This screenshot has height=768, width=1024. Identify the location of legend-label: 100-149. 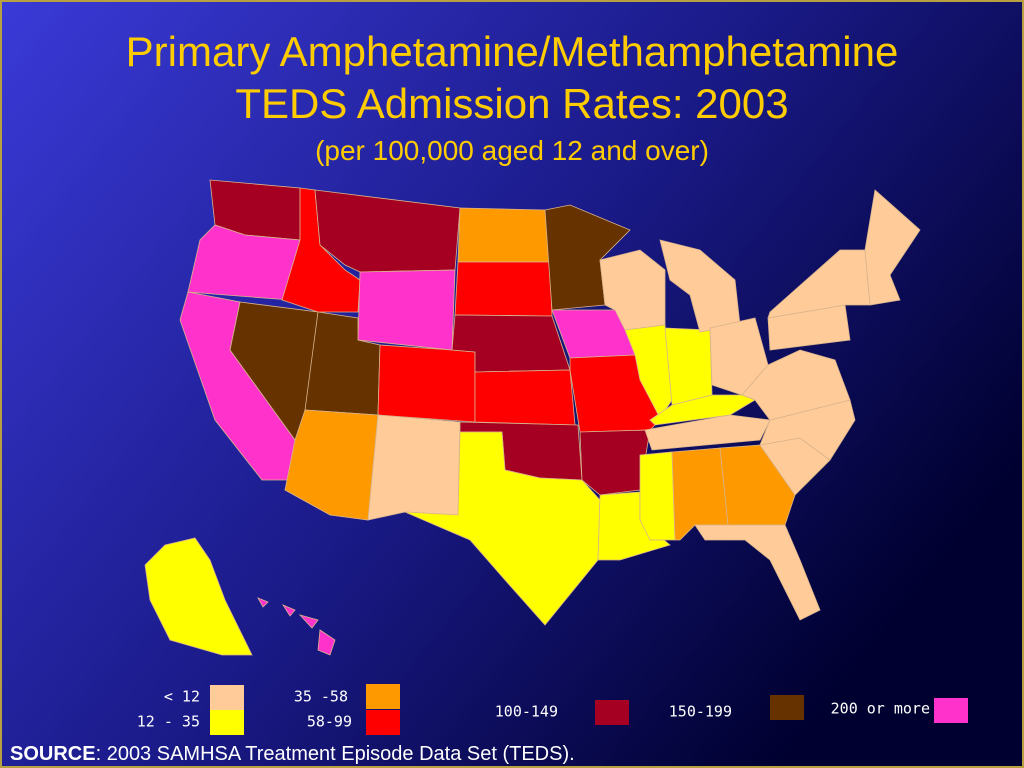
(526, 712).